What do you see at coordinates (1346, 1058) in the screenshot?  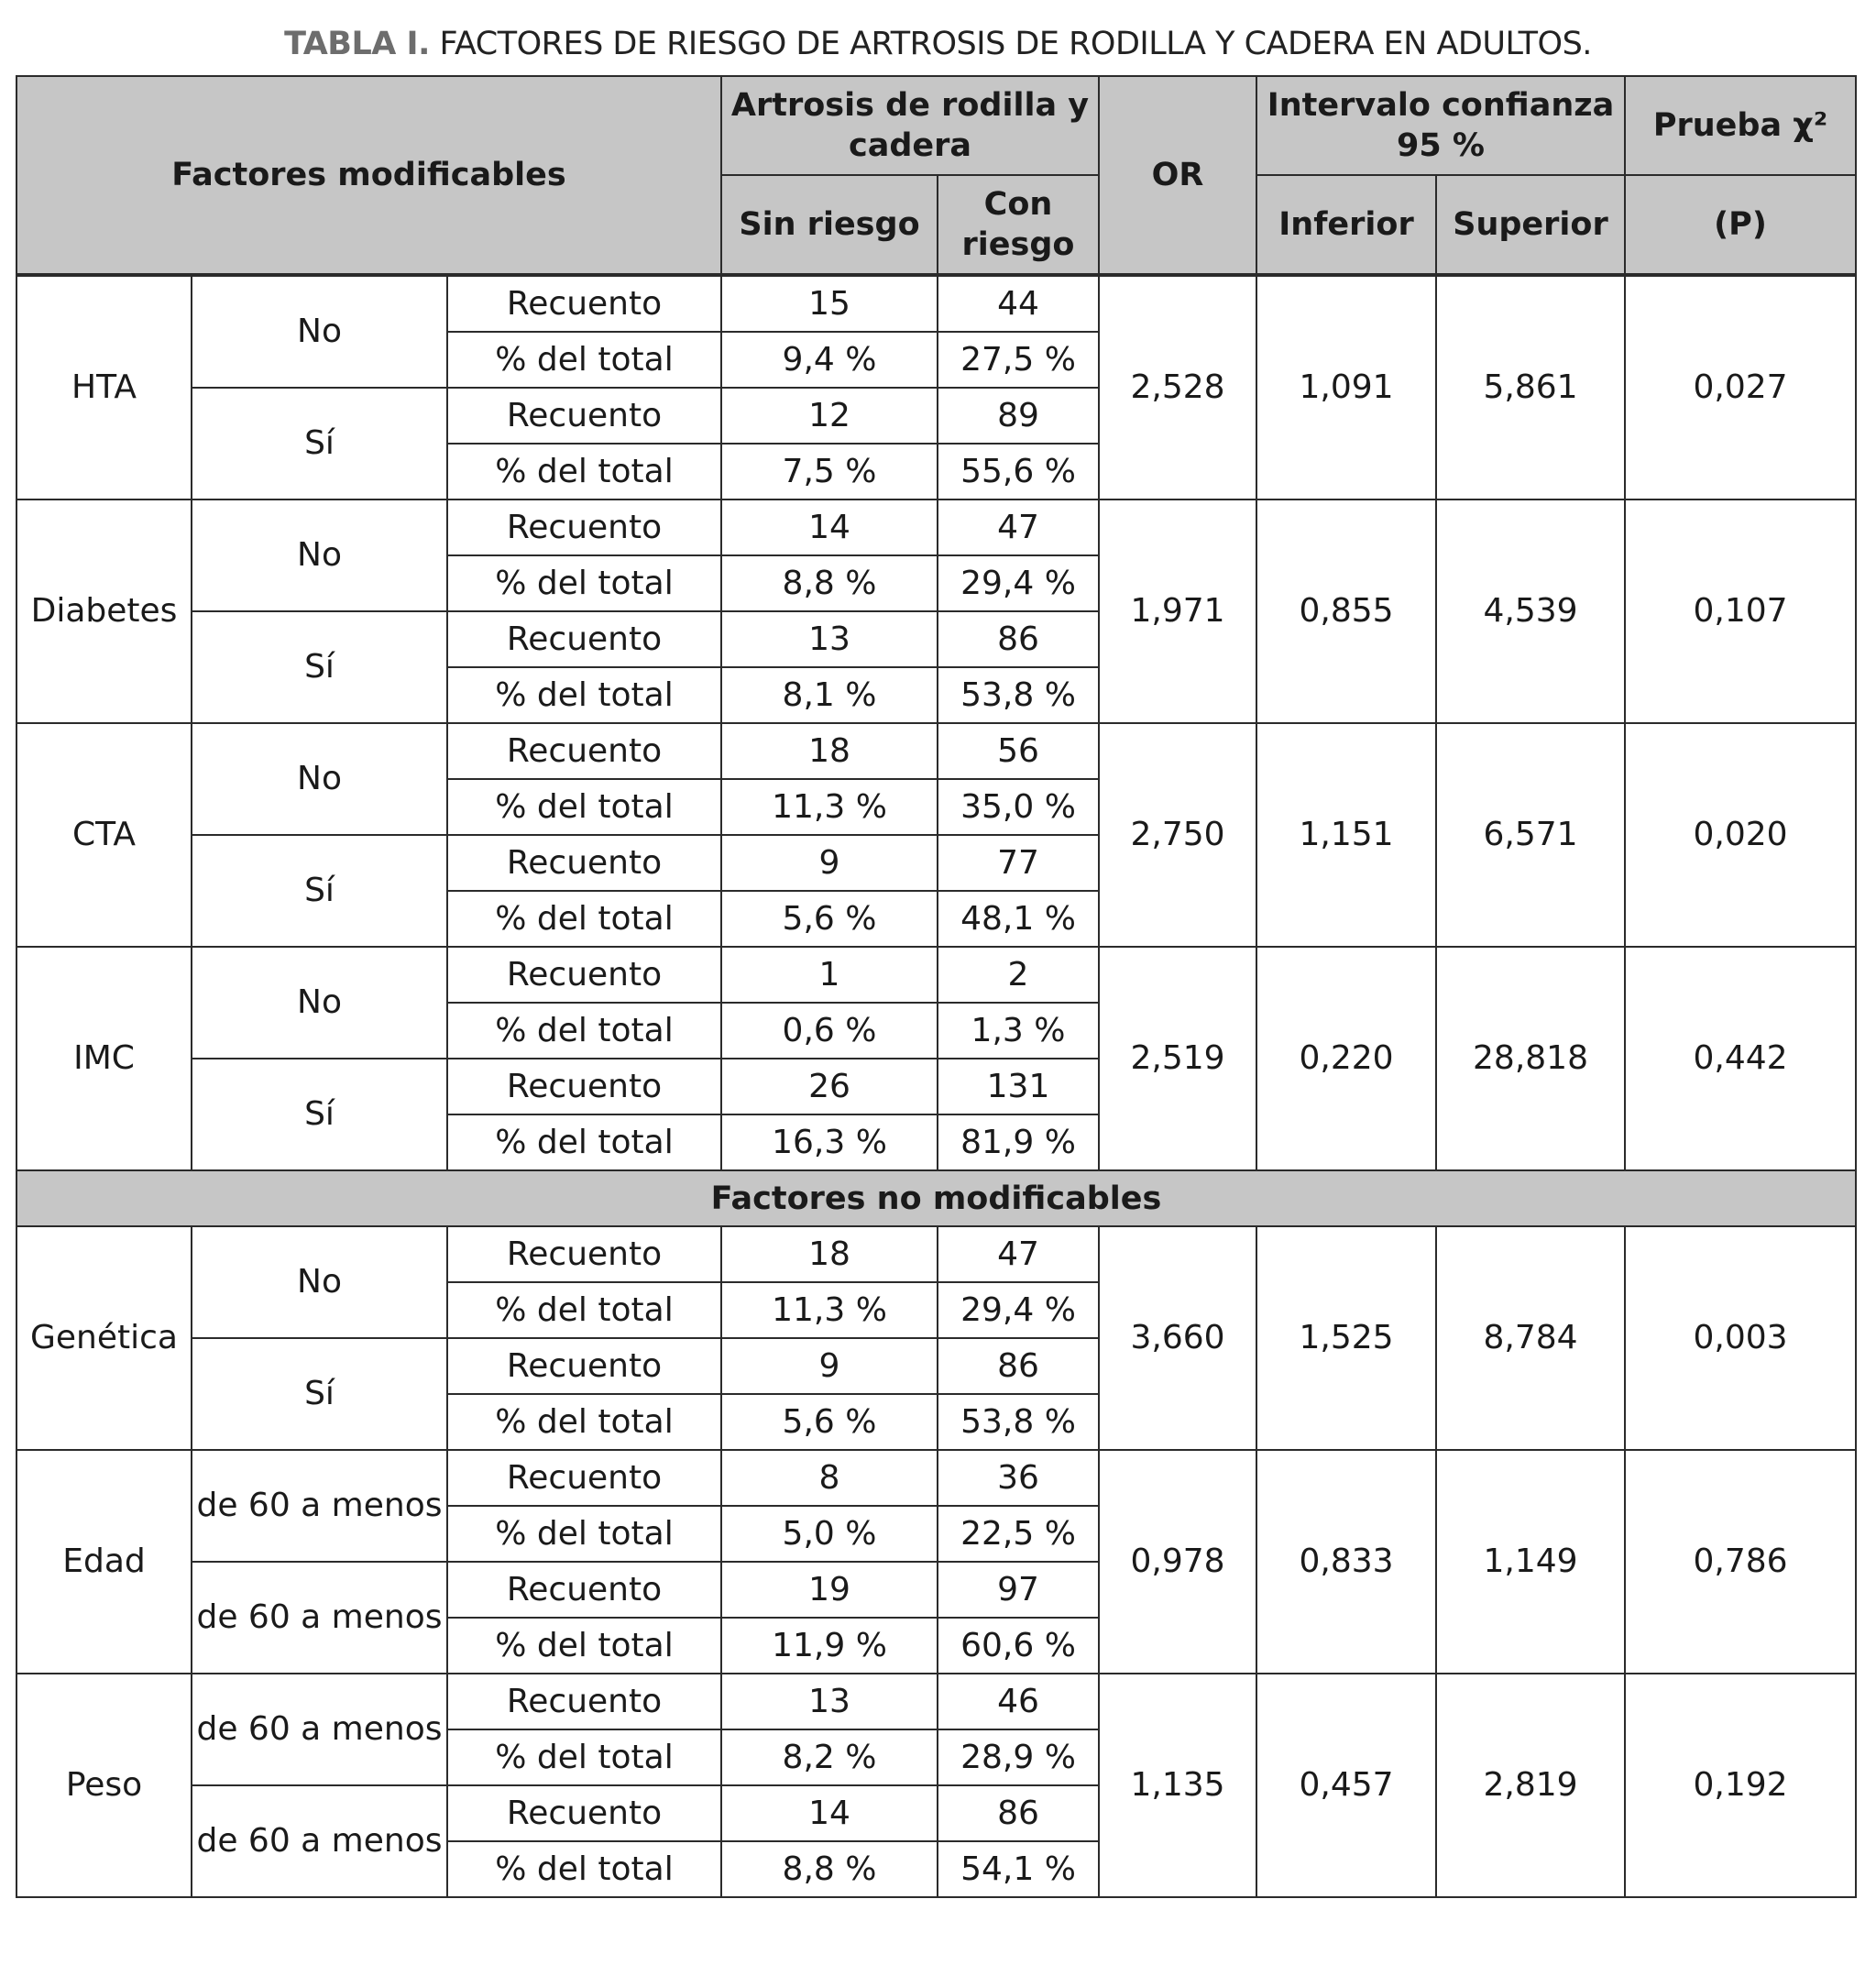 I see `ci-inferior-value: 0,220` at bounding box center [1346, 1058].